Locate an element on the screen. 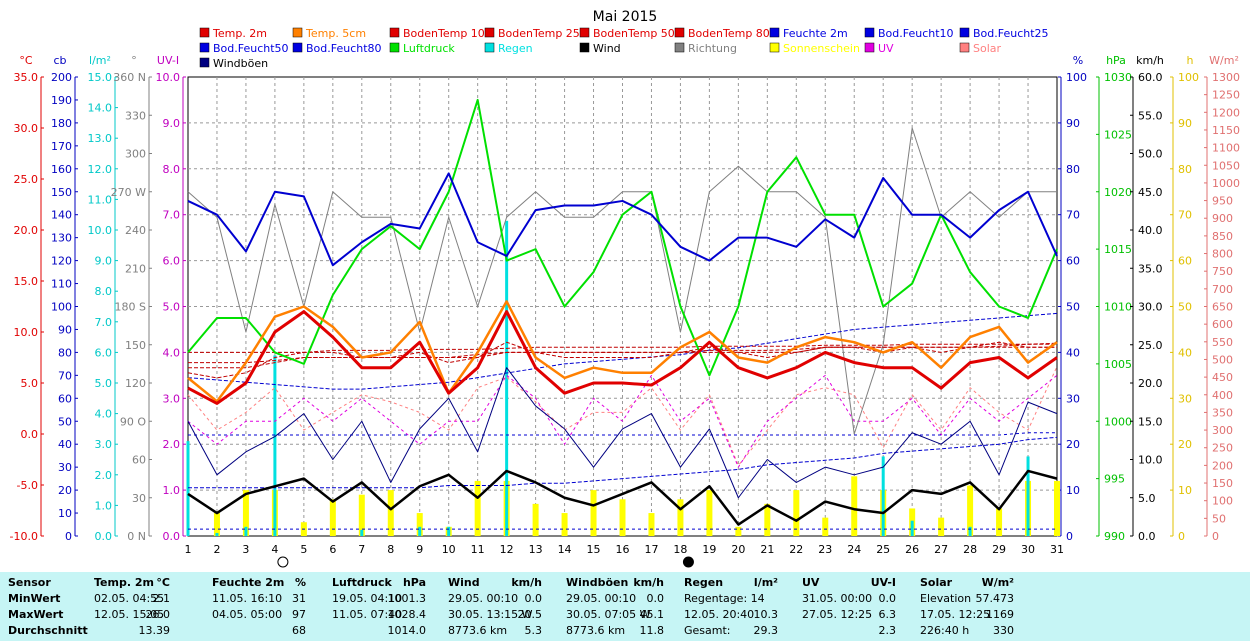  axis-tick-label: 3.0 is located at coordinates (172, 398).